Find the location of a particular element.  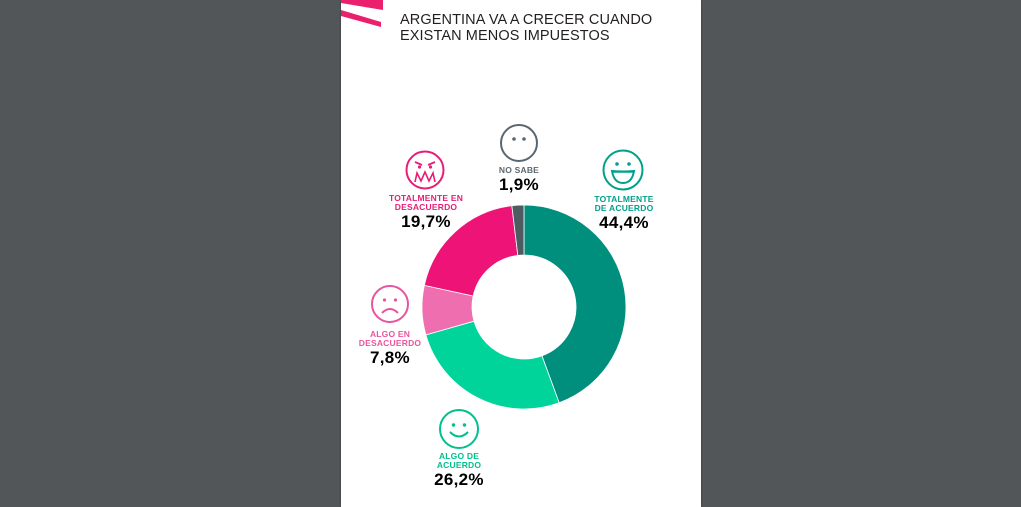

percent-label: 19,7% is located at coordinates (426, 221).